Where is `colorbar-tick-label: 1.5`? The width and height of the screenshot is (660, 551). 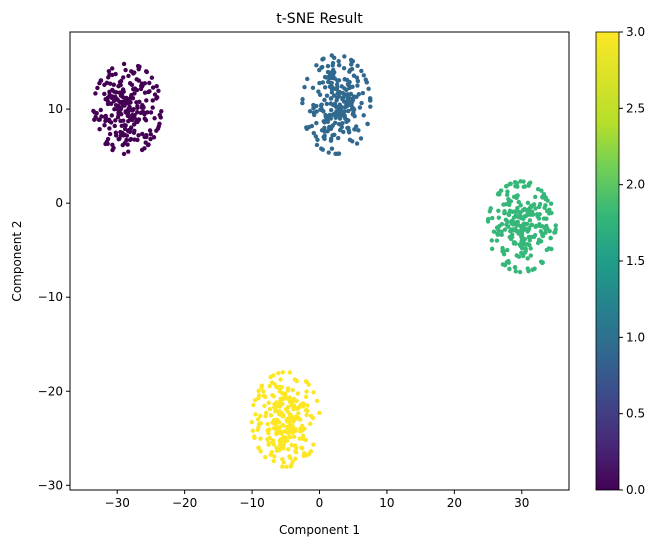 colorbar-tick-label: 1.5 is located at coordinates (635, 261).